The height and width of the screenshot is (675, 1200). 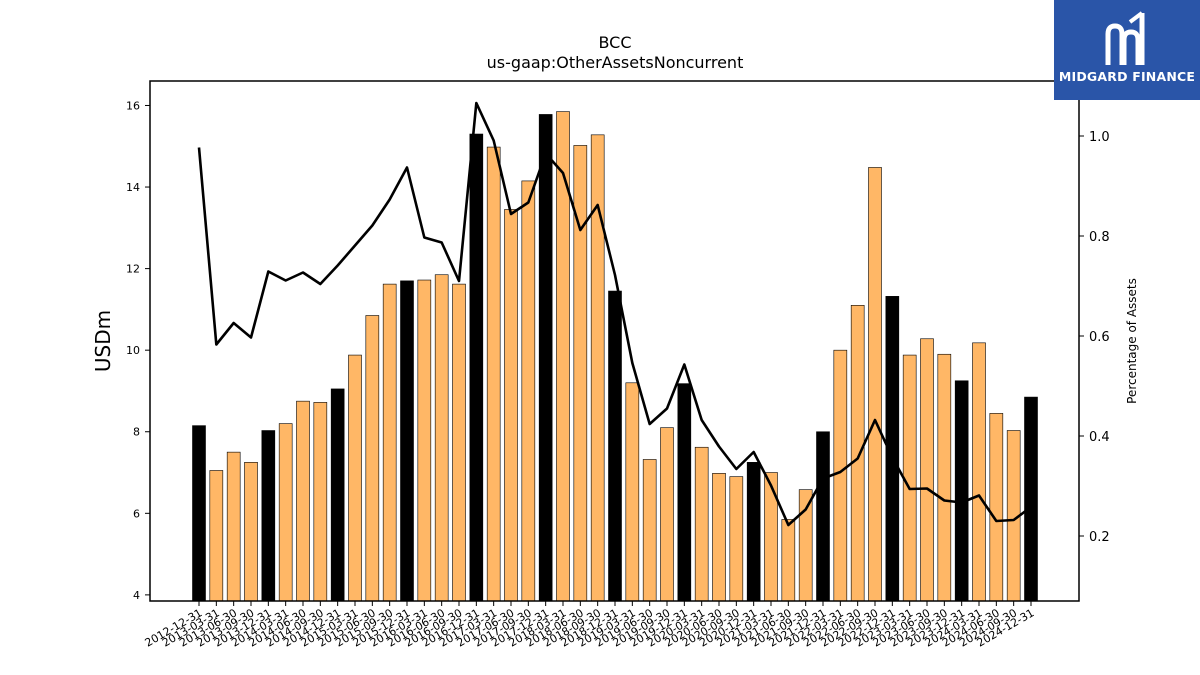 What do you see at coordinates (136, 432) in the screenshot?
I see `y-tick-label: 8` at bounding box center [136, 432].